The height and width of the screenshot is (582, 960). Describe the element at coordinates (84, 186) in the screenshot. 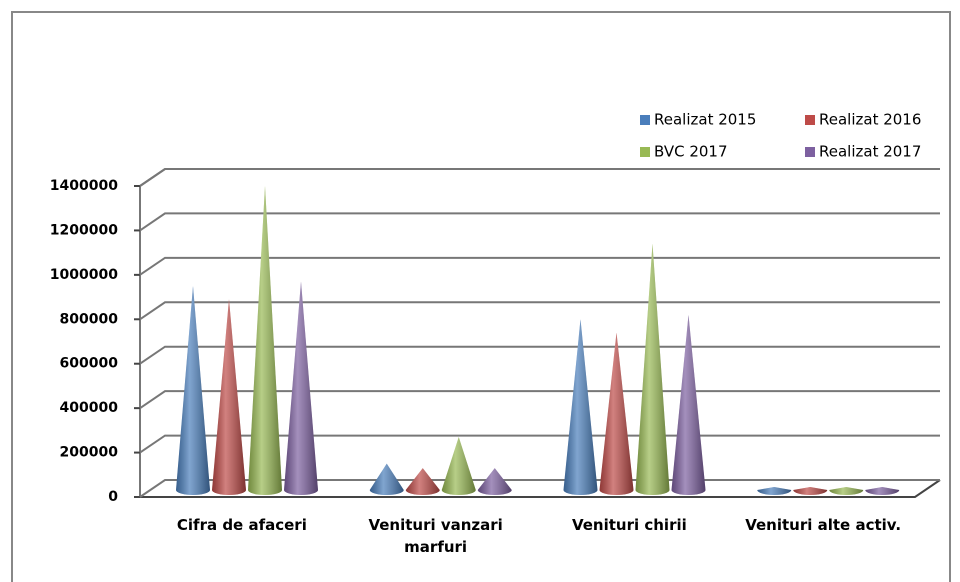

I see `y-tick-label: 1400000` at that location.